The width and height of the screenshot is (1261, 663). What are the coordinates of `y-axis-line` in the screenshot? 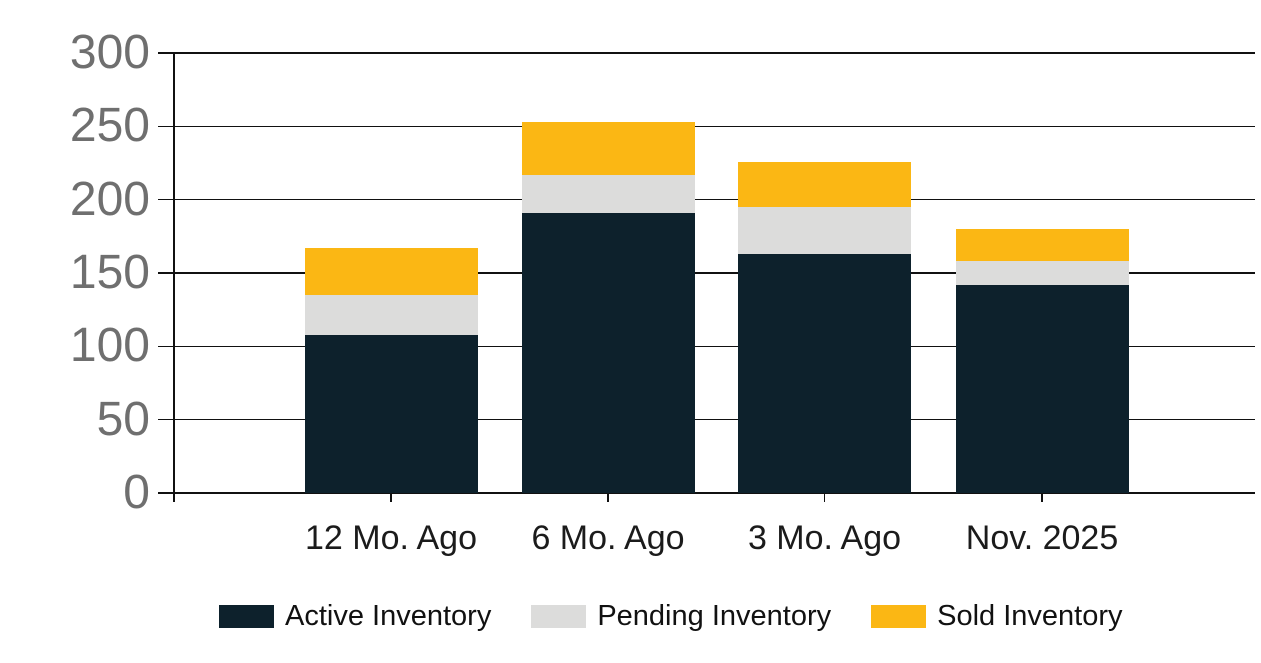 It's located at (174, 277).